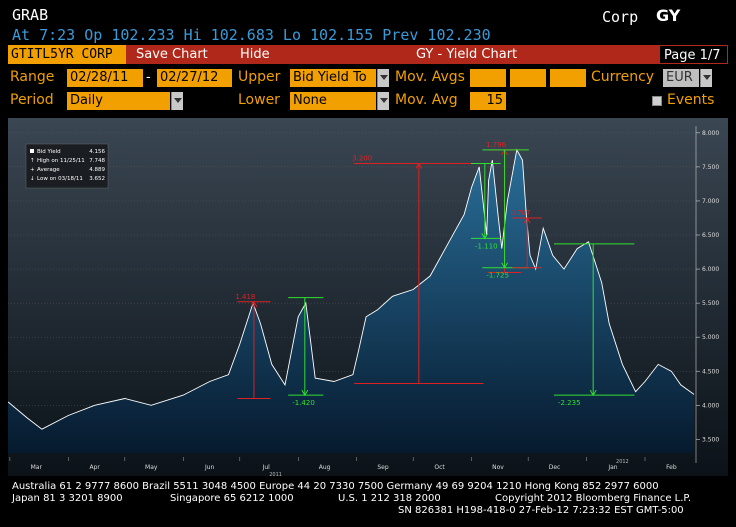 This screenshot has width=736, height=527. Describe the element at coordinates (430, 77) in the screenshot. I see `mov-avgs-label: Mov. Avgs` at that location.